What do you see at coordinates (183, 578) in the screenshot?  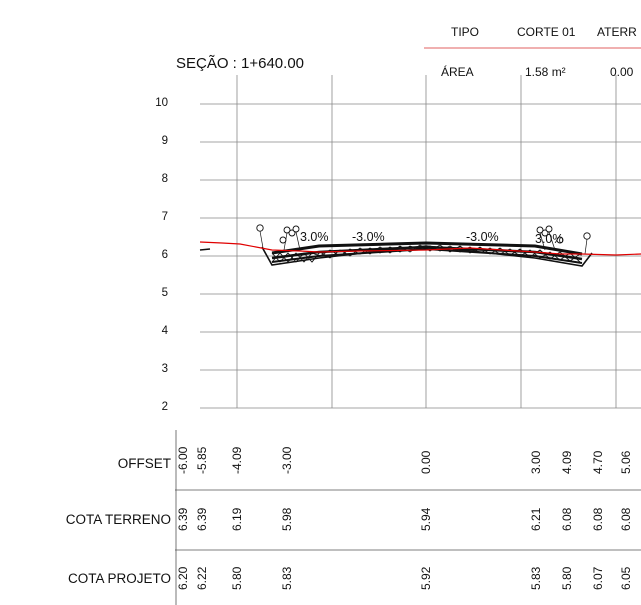 I see `cota-projeto-value: 6.20` at bounding box center [183, 578].